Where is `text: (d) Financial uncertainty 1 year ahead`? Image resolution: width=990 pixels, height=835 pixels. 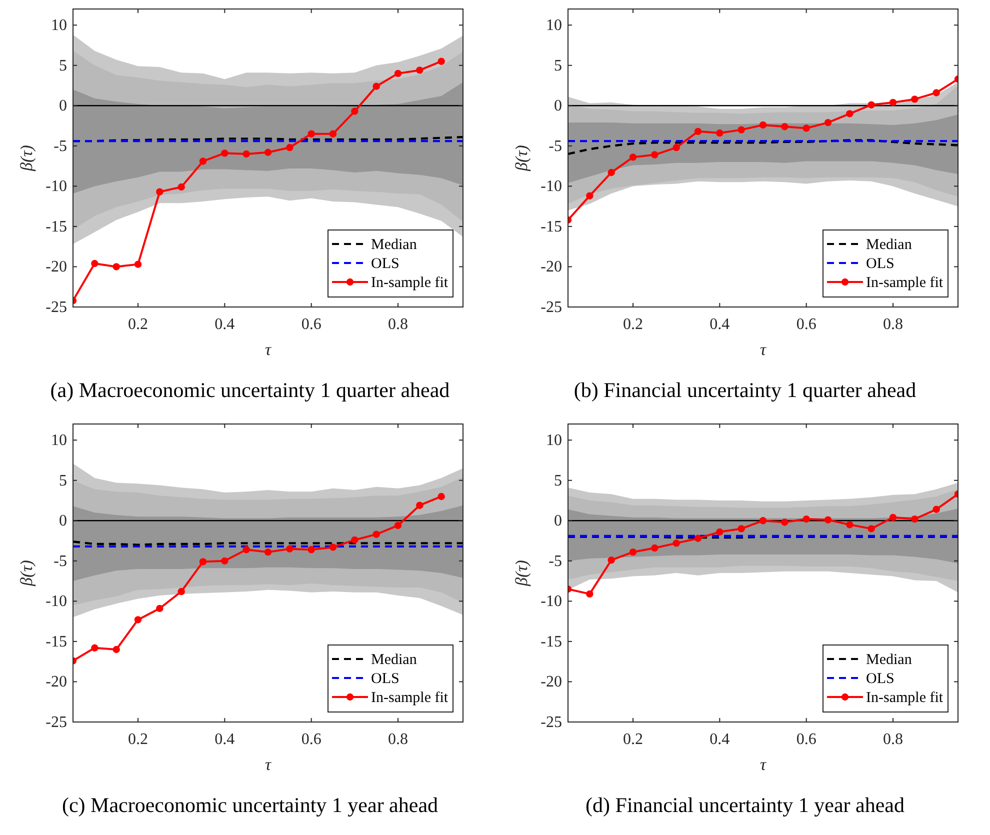 text: (d) Financial uncertainty 1 year ahead is located at coordinates (745, 805).